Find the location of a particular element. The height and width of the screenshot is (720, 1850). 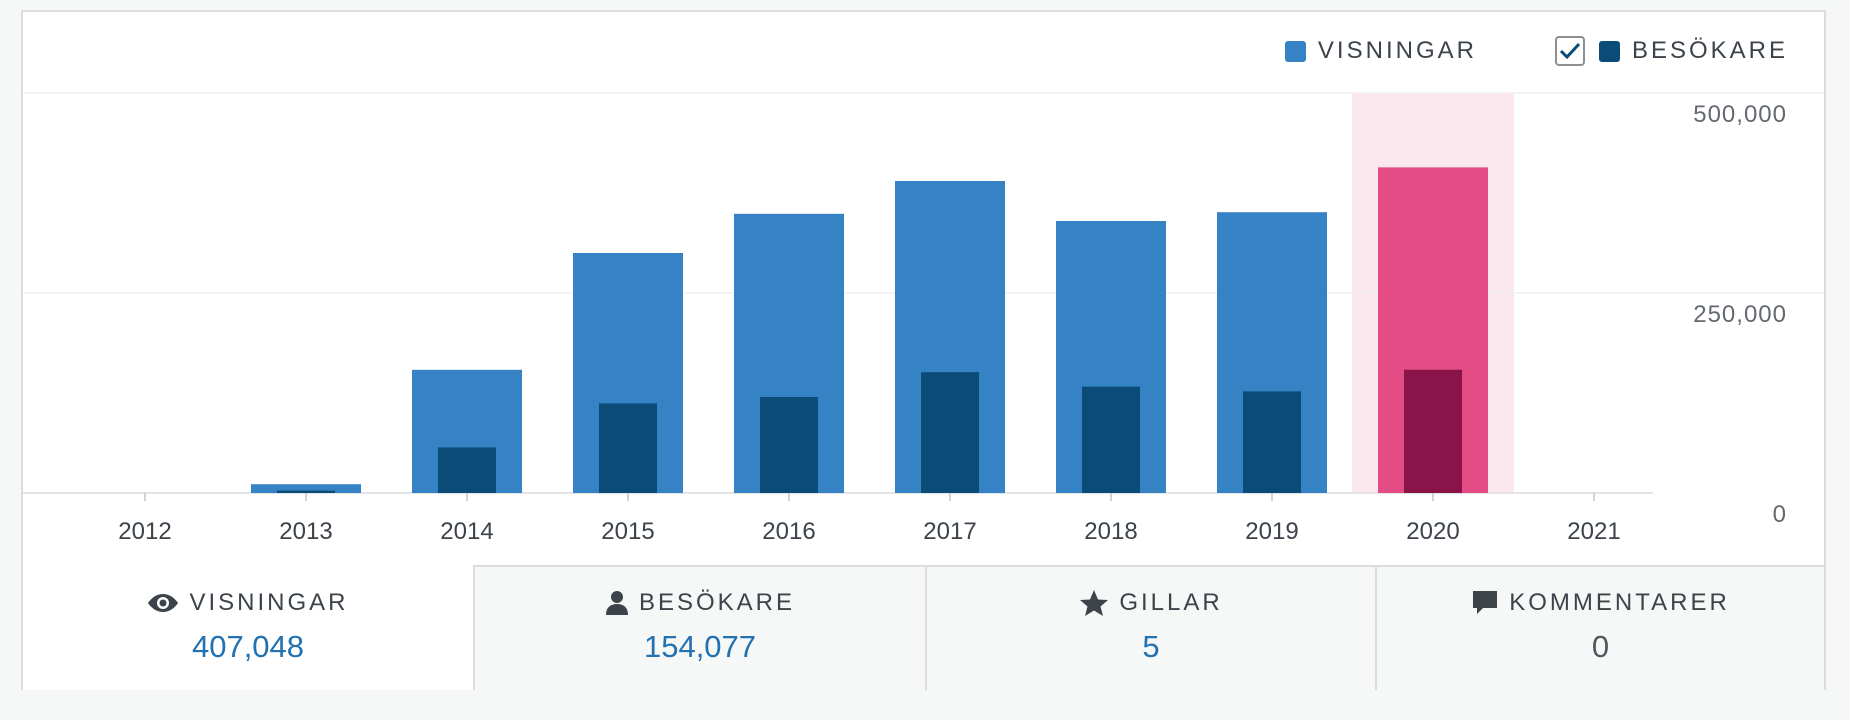

checkmark-icon is located at coordinates (1570, 51).